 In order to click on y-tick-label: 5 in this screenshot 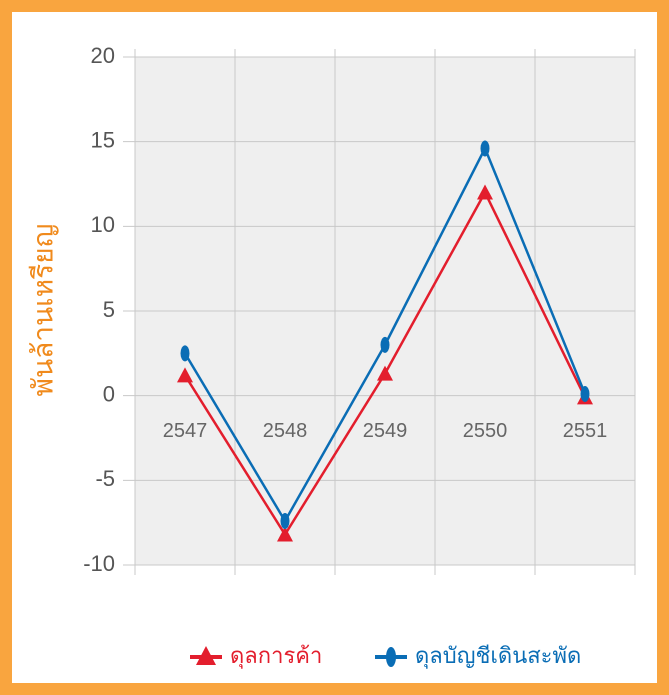, I will do `click(109, 309)`.